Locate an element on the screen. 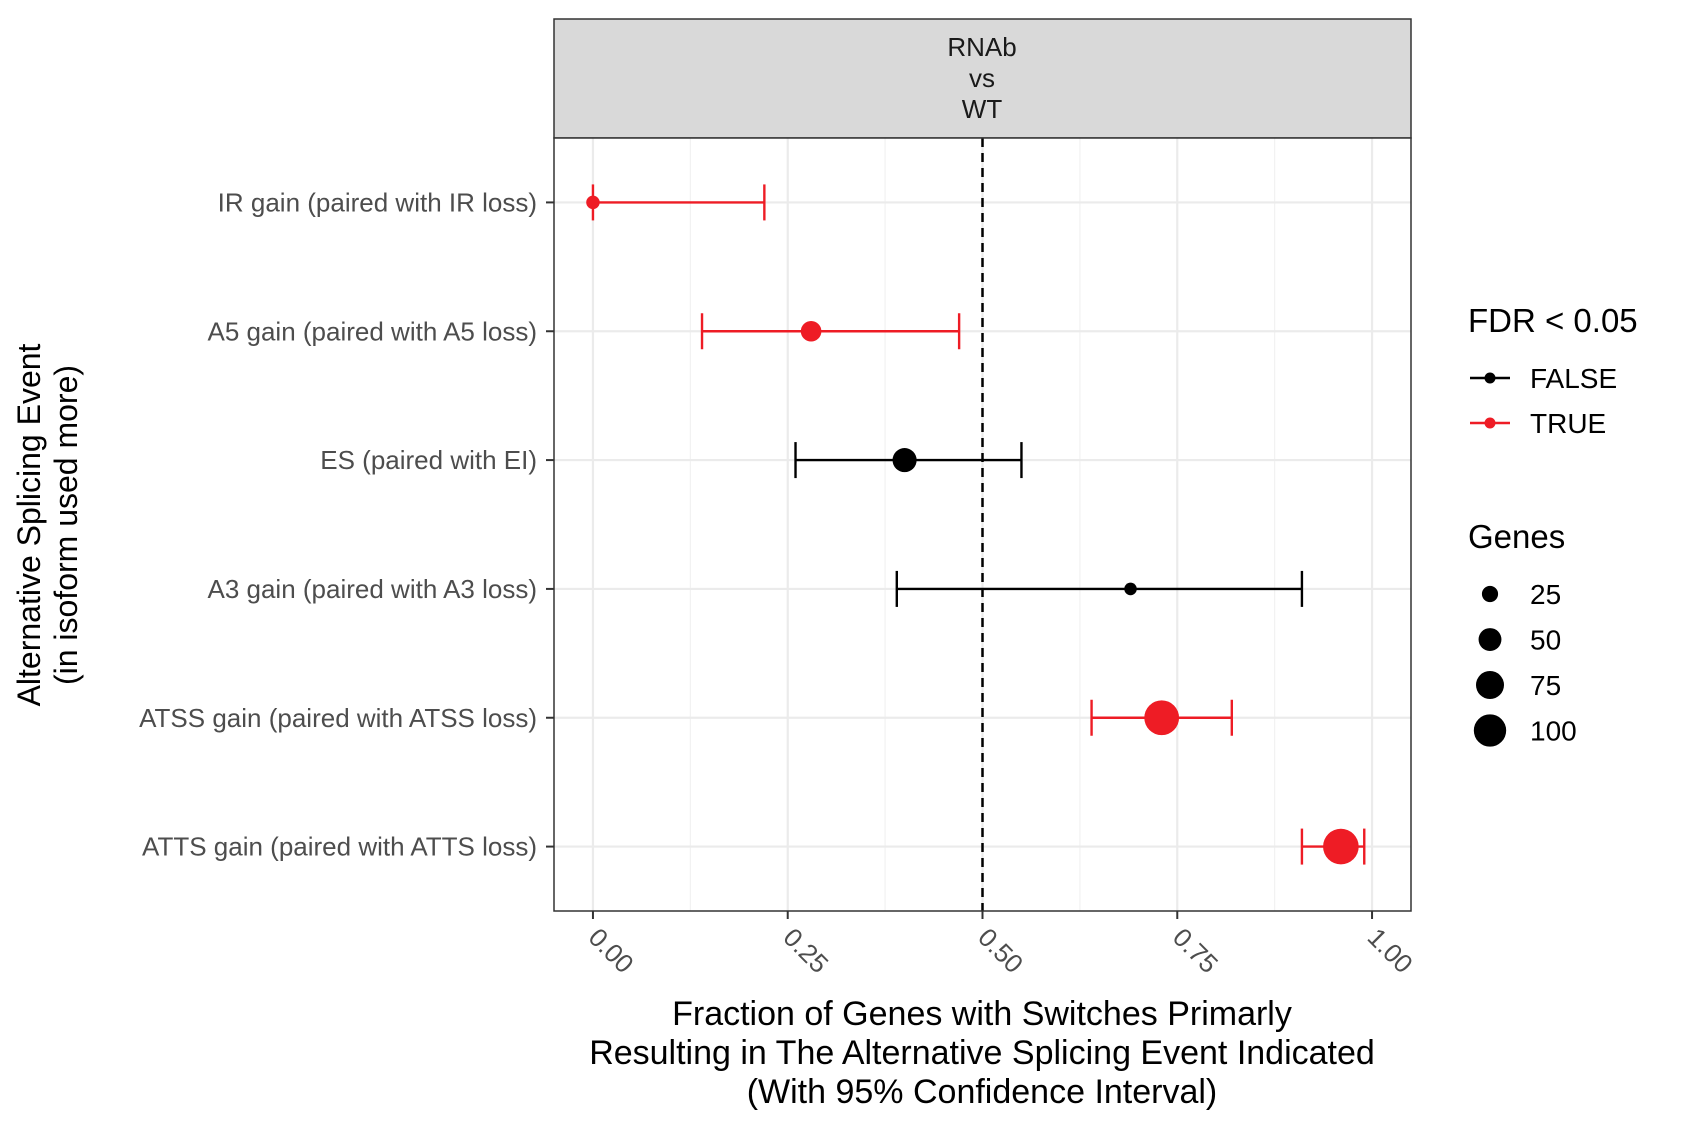 The image size is (1688, 1122). legend-label-true: TRUE is located at coordinates (1568, 423).